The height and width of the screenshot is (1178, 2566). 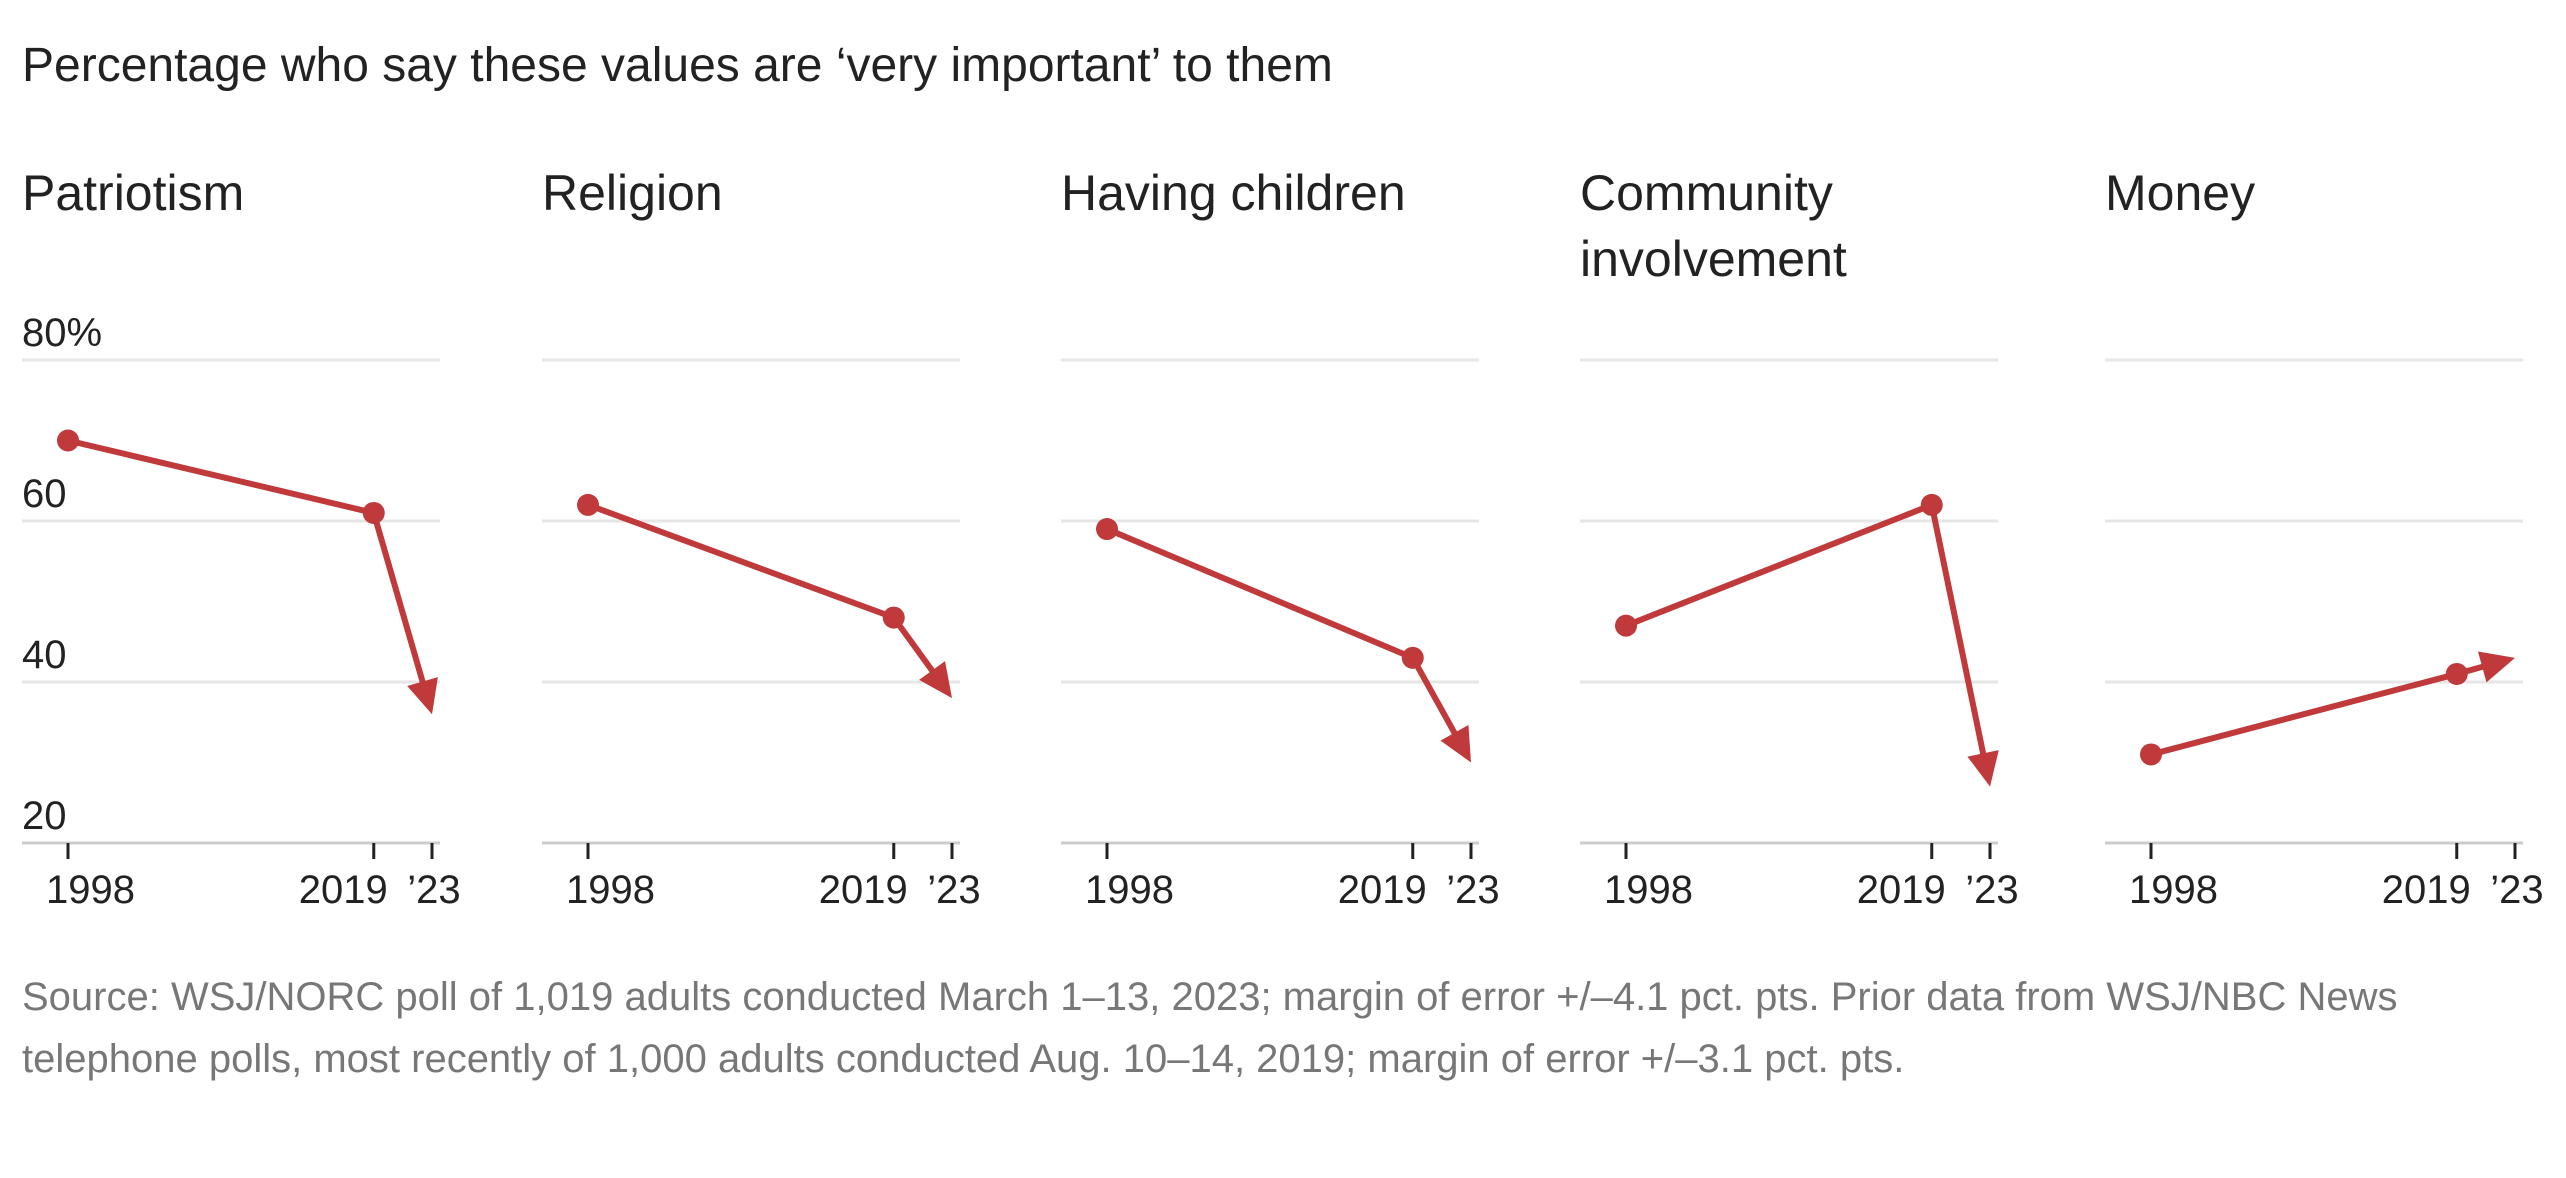 What do you see at coordinates (1713, 226) in the screenshot?
I see `panel-title: Community involvement` at bounding box center [1713, 226].